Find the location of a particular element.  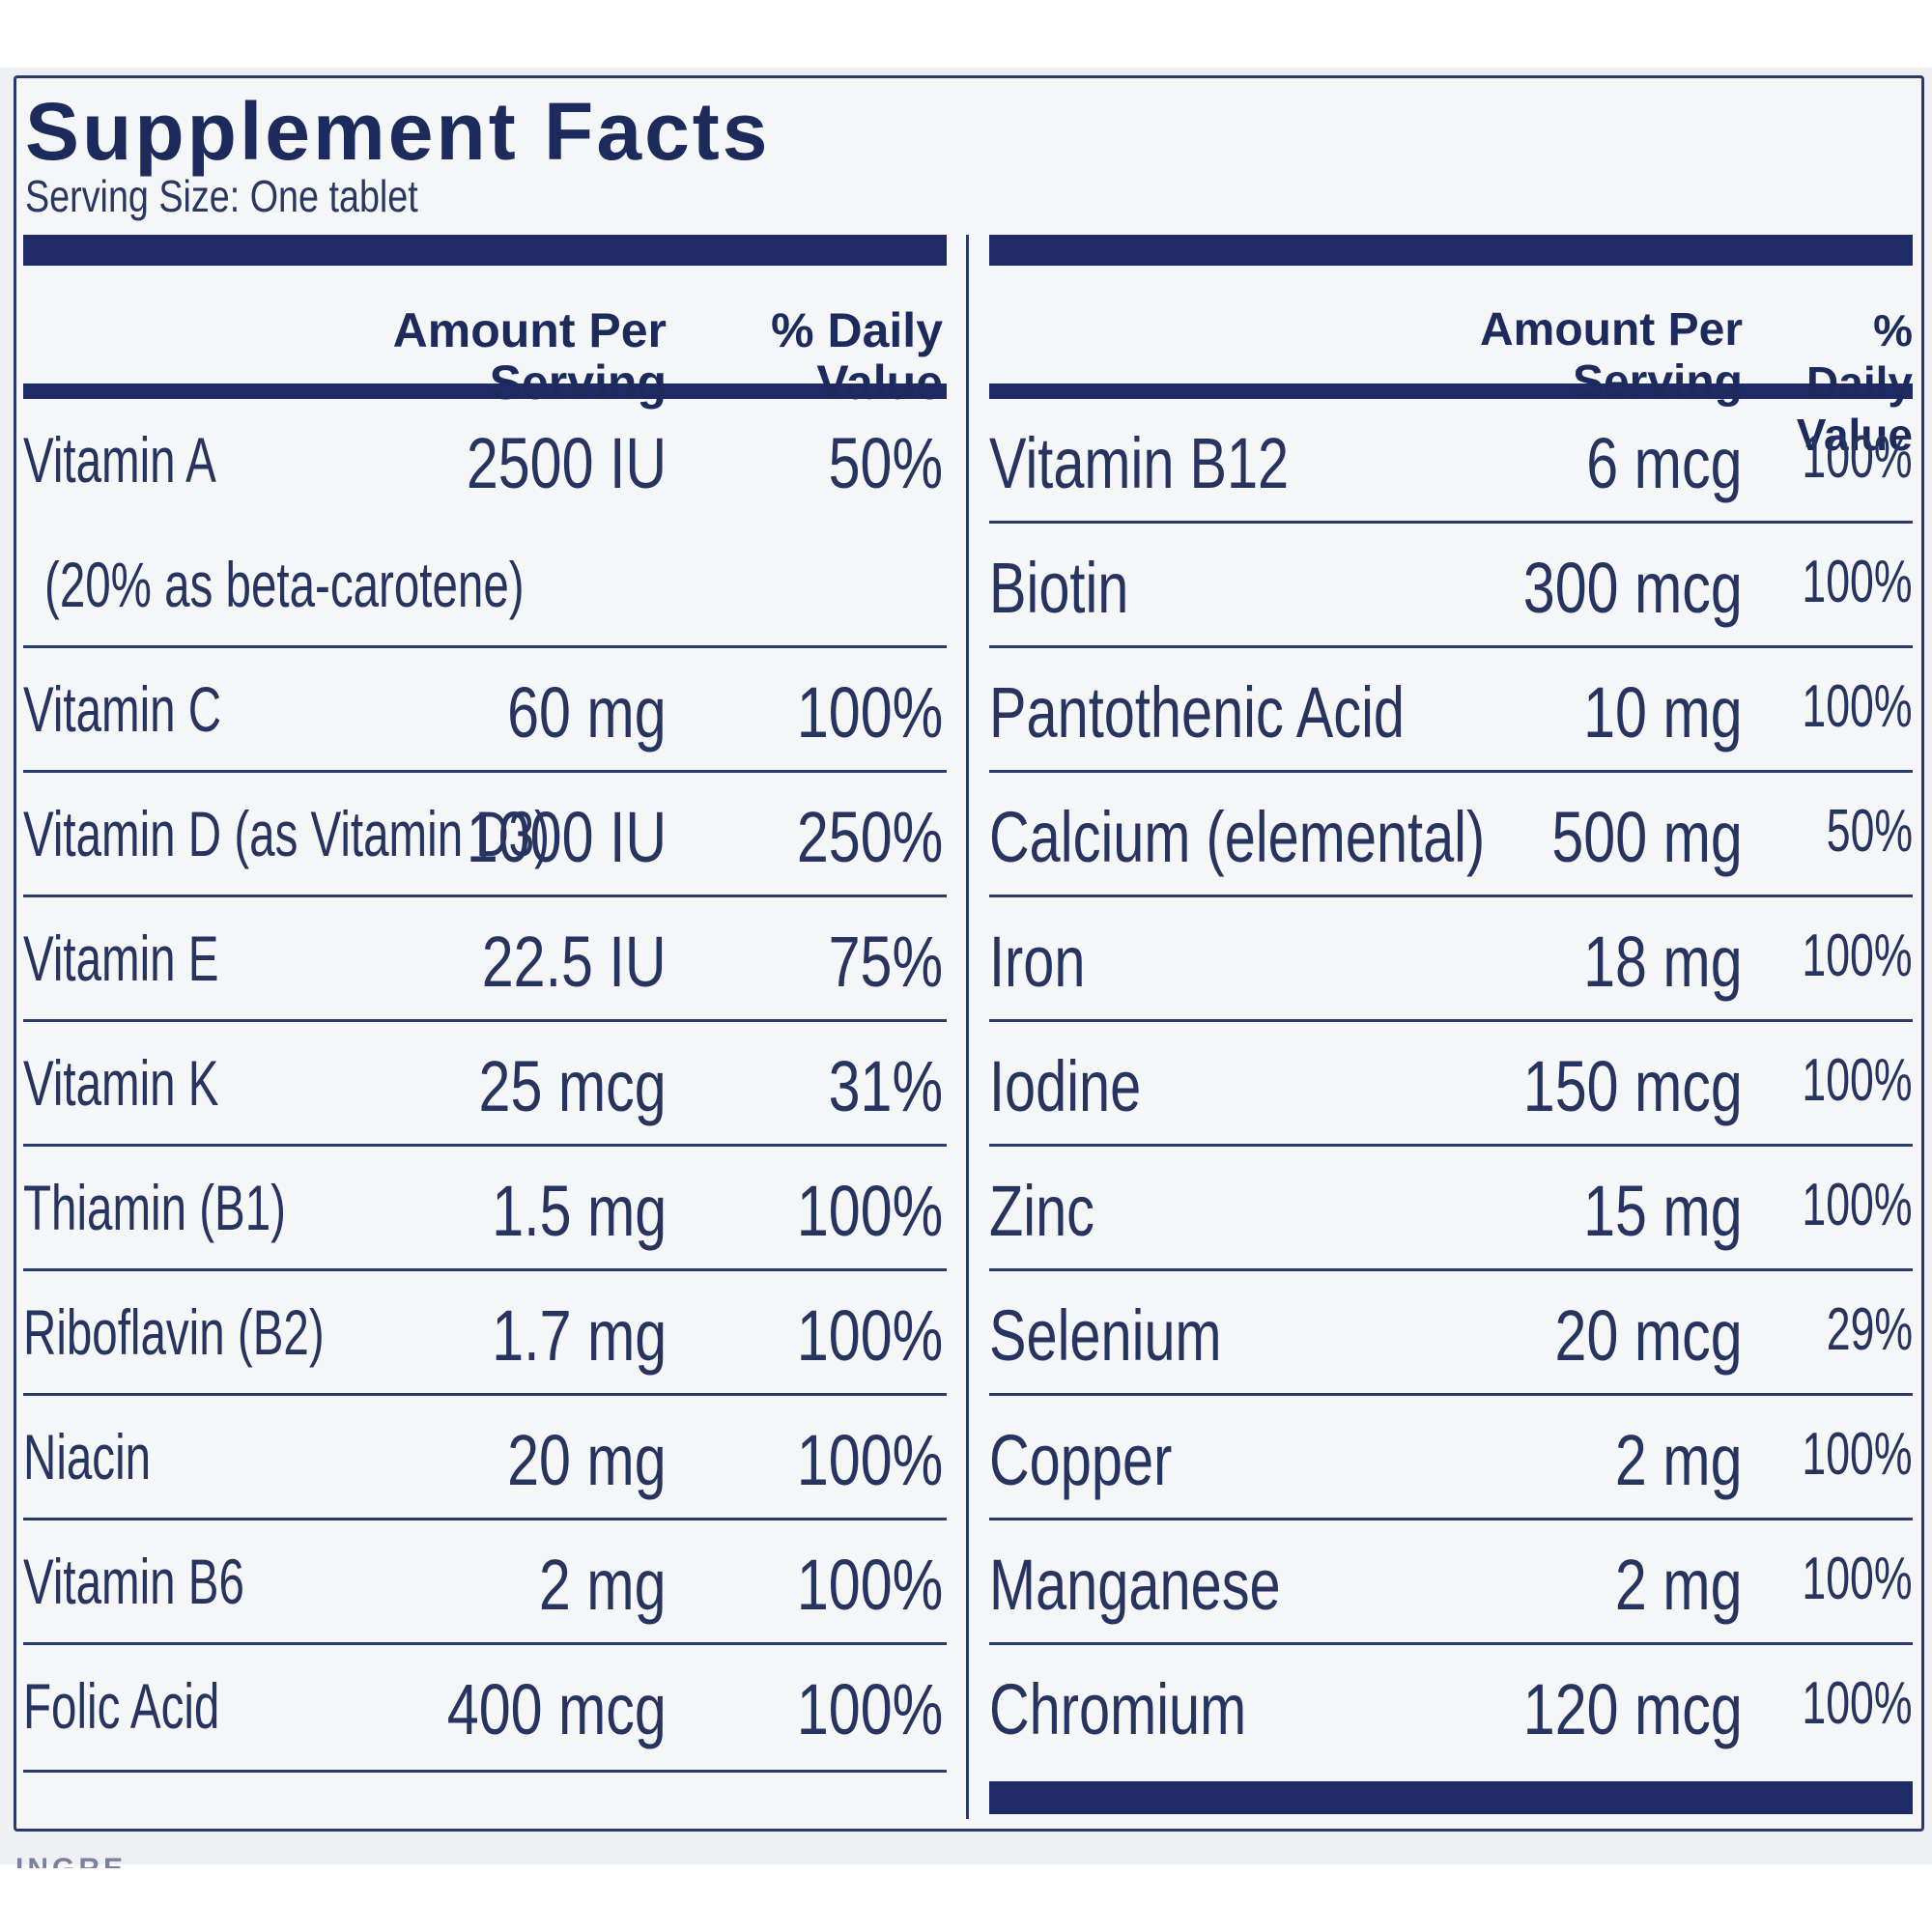

nutrient-row: Vitamin B12 6 mcg 100% is located at coordinates (1451, 461).